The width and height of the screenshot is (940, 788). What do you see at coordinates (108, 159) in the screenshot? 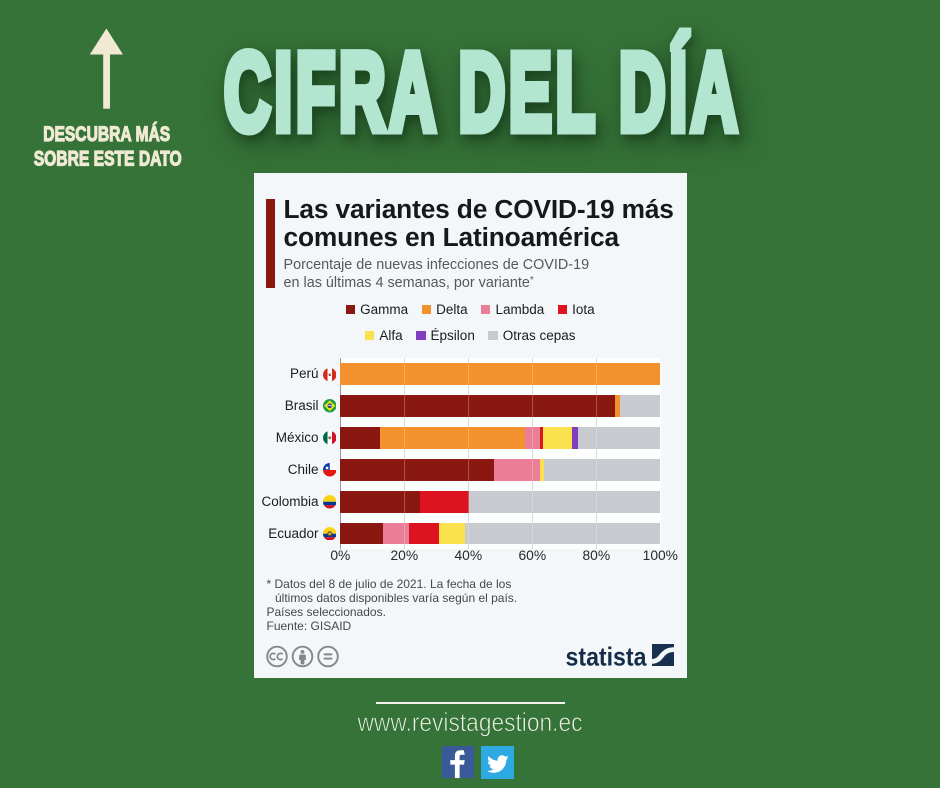
I see `svg-text: SOBRE ESTE DATO` at bounding box center [108, 159].